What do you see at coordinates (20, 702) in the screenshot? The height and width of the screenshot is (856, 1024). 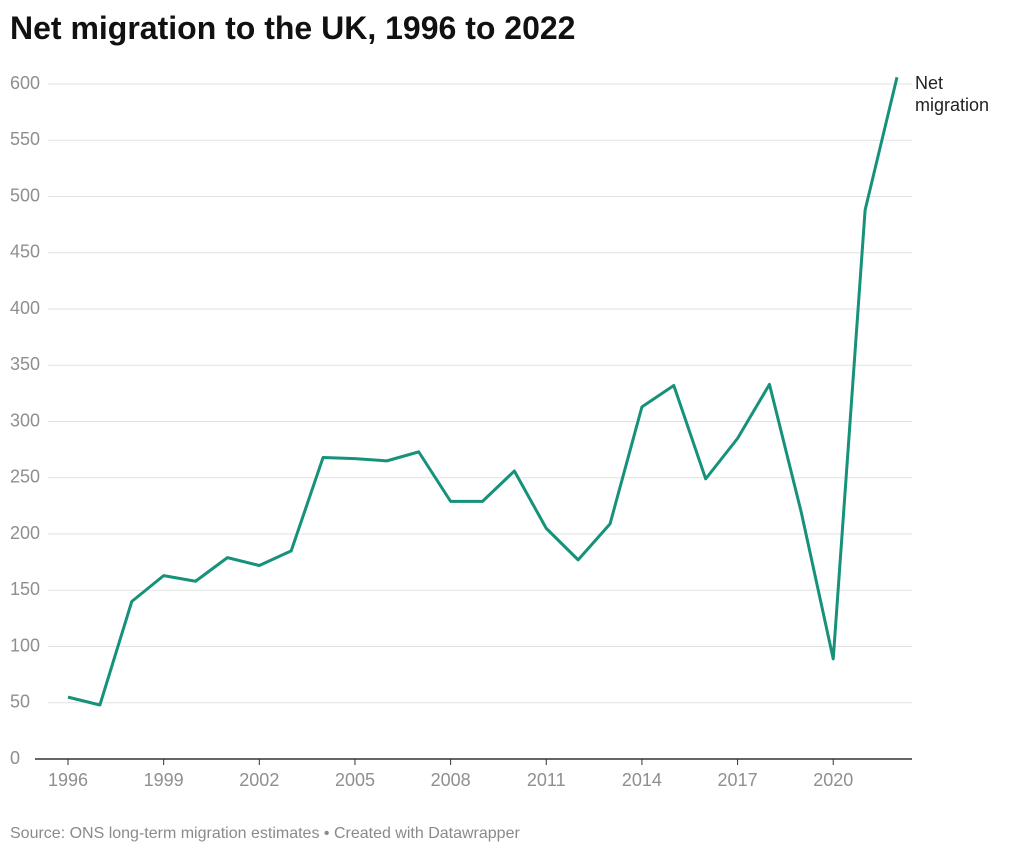 I see `y-tick-label: 50` at bounding box center [20, 702].